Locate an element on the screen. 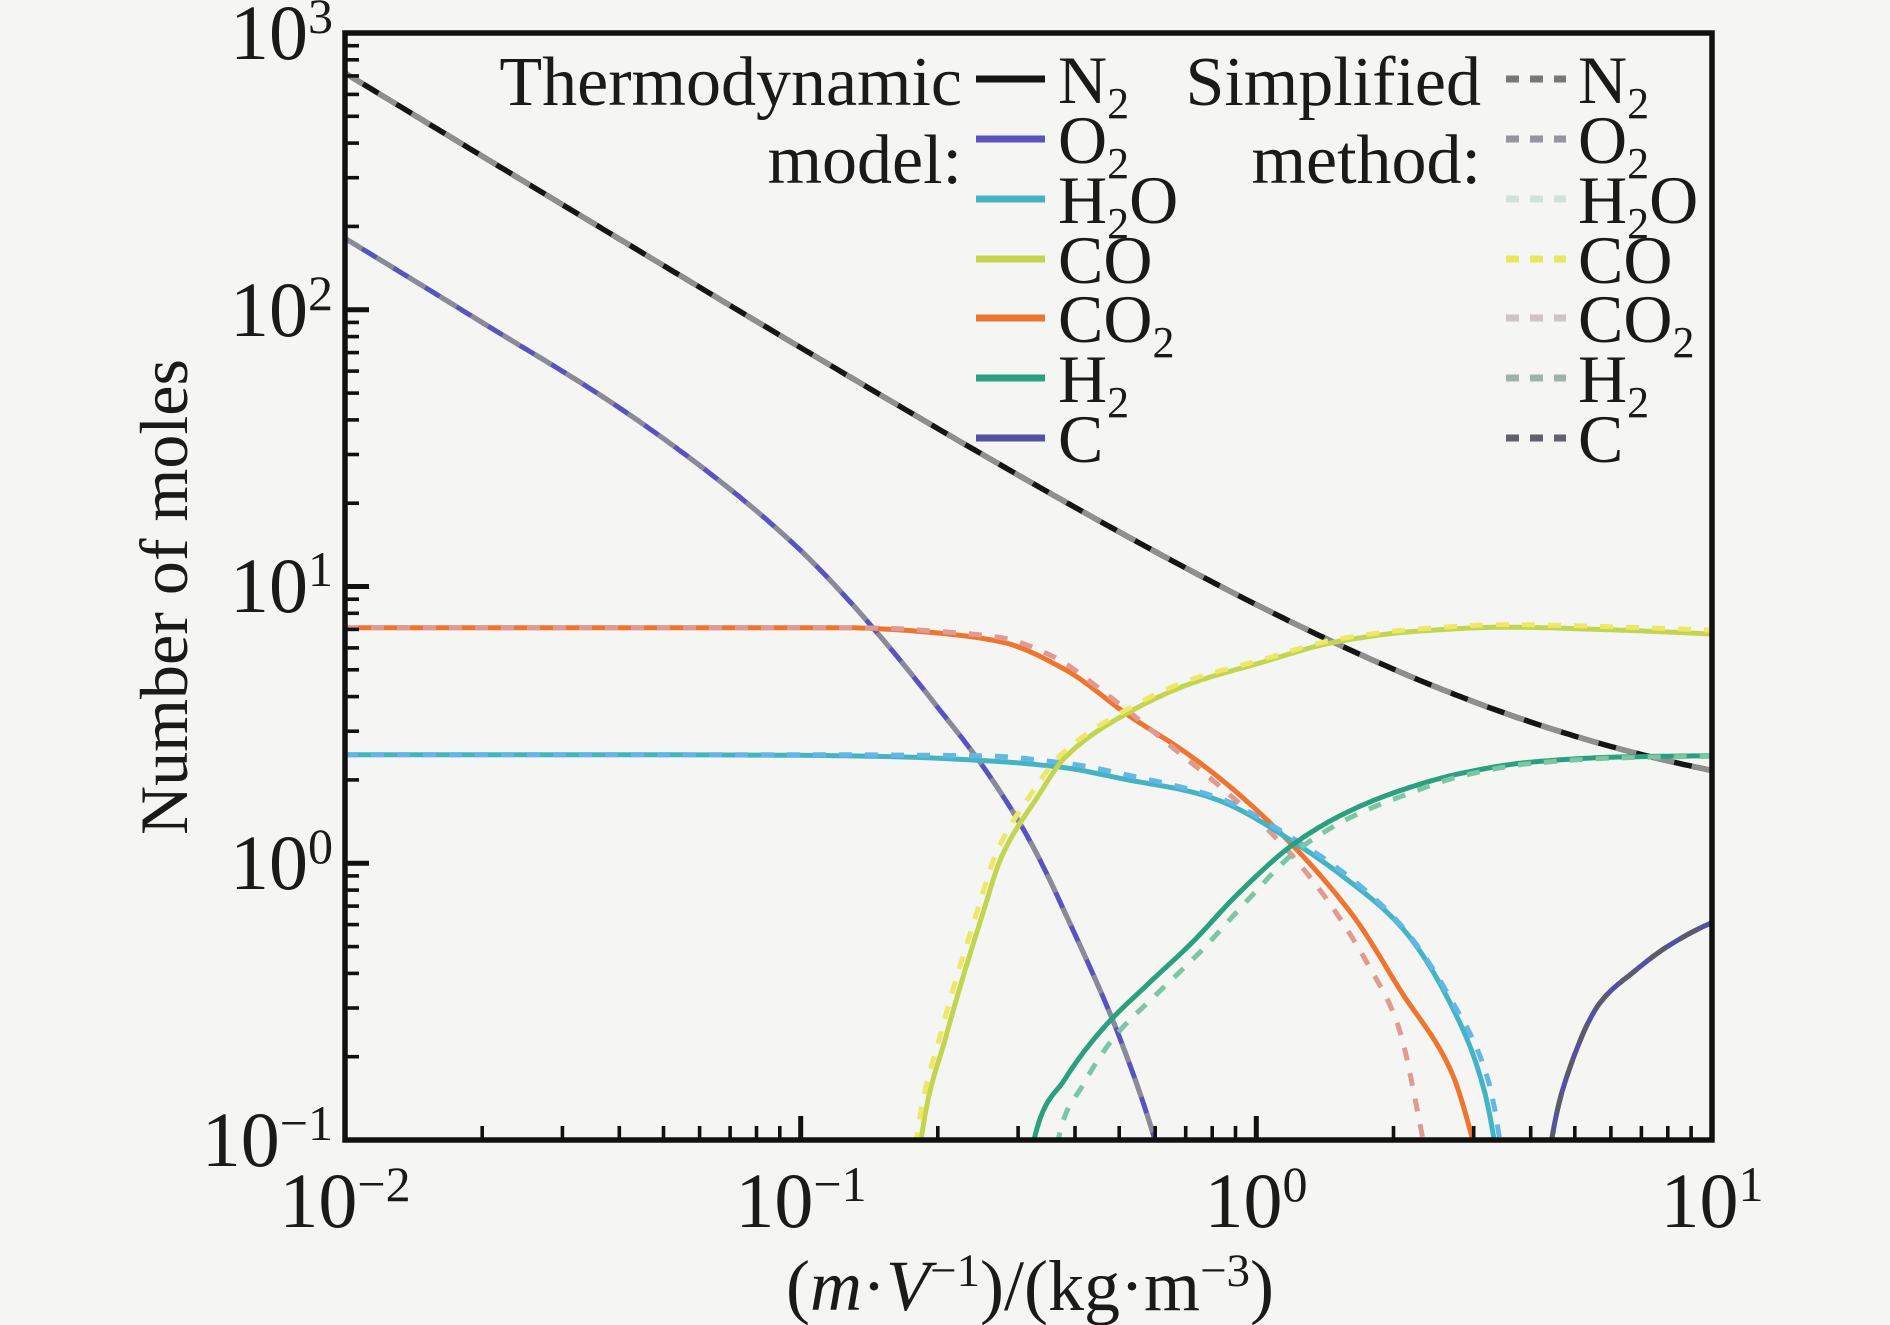  svg-text: model: is located at coordinates (865, 160).